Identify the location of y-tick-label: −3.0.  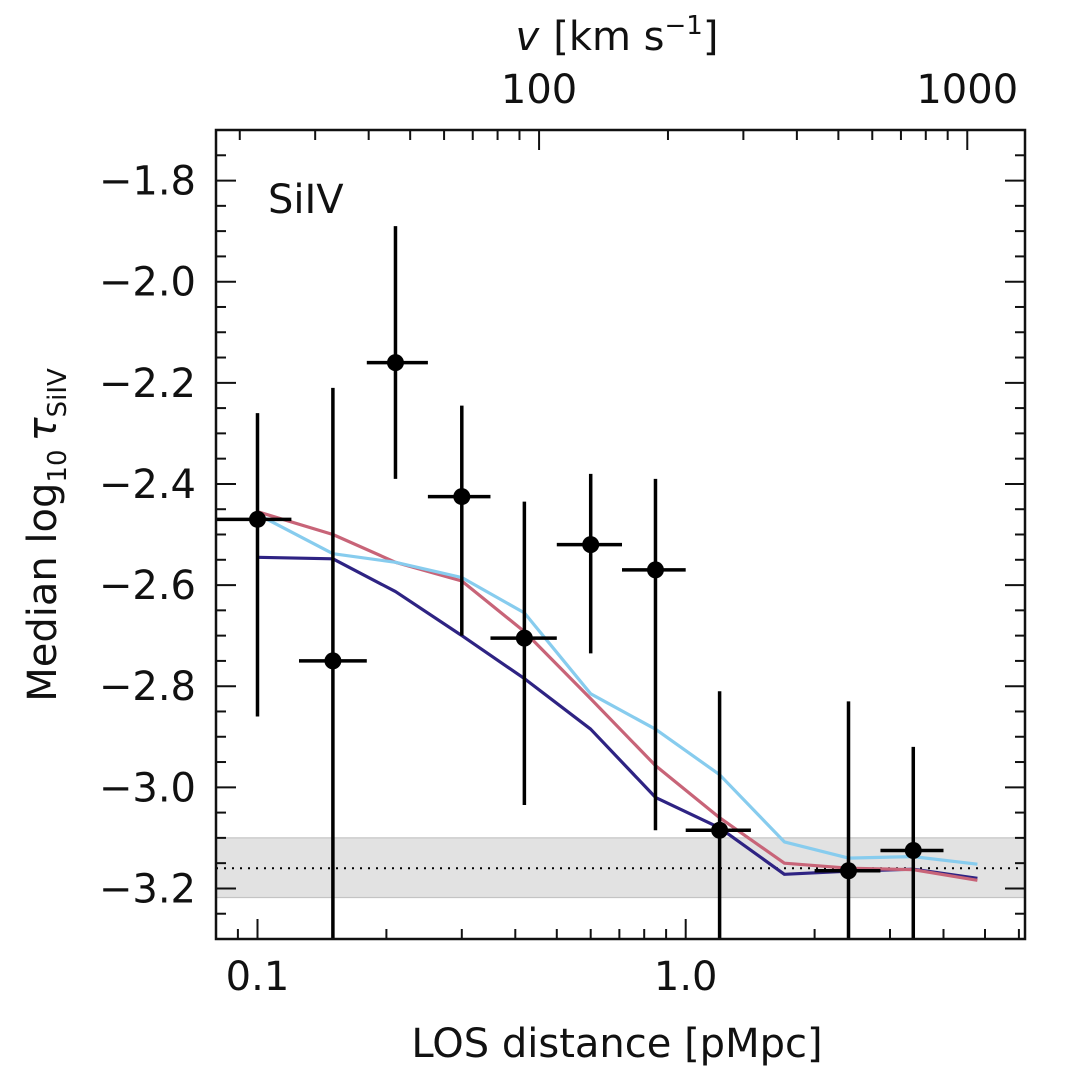
(147, 788).